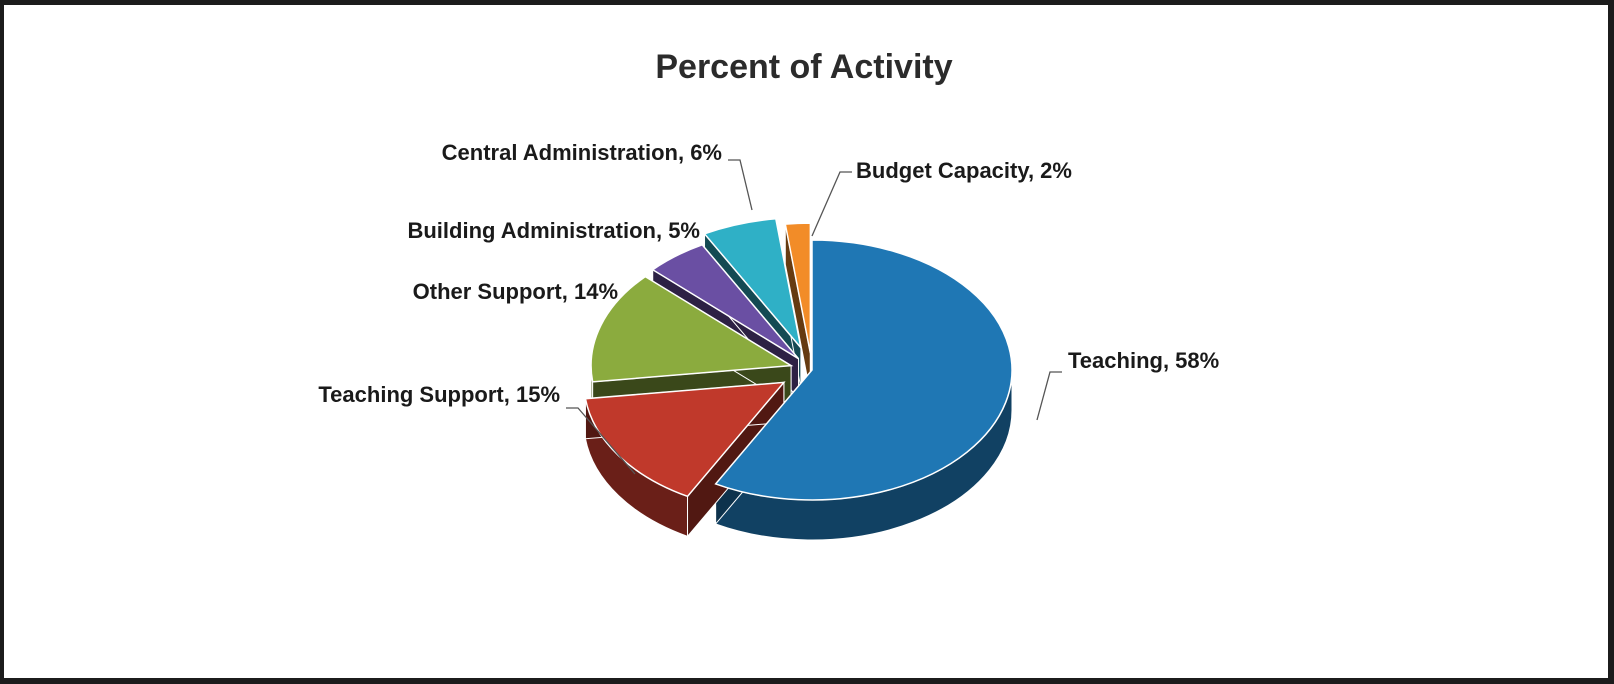 This screenshot has width=1614, height=684. I want to click on leader-line-central-administration, so click(740, 185).